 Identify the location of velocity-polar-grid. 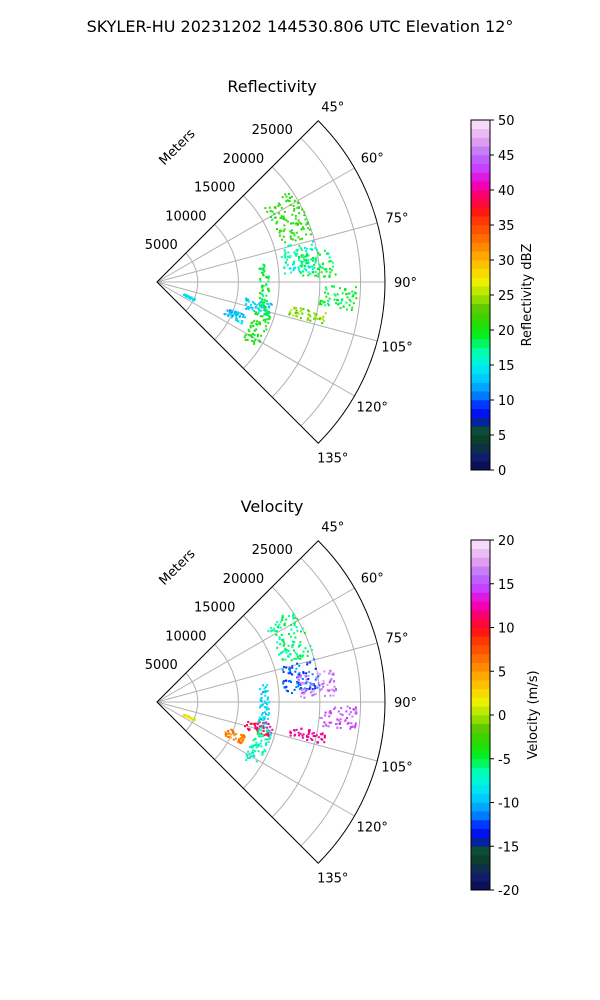
(270, 702).